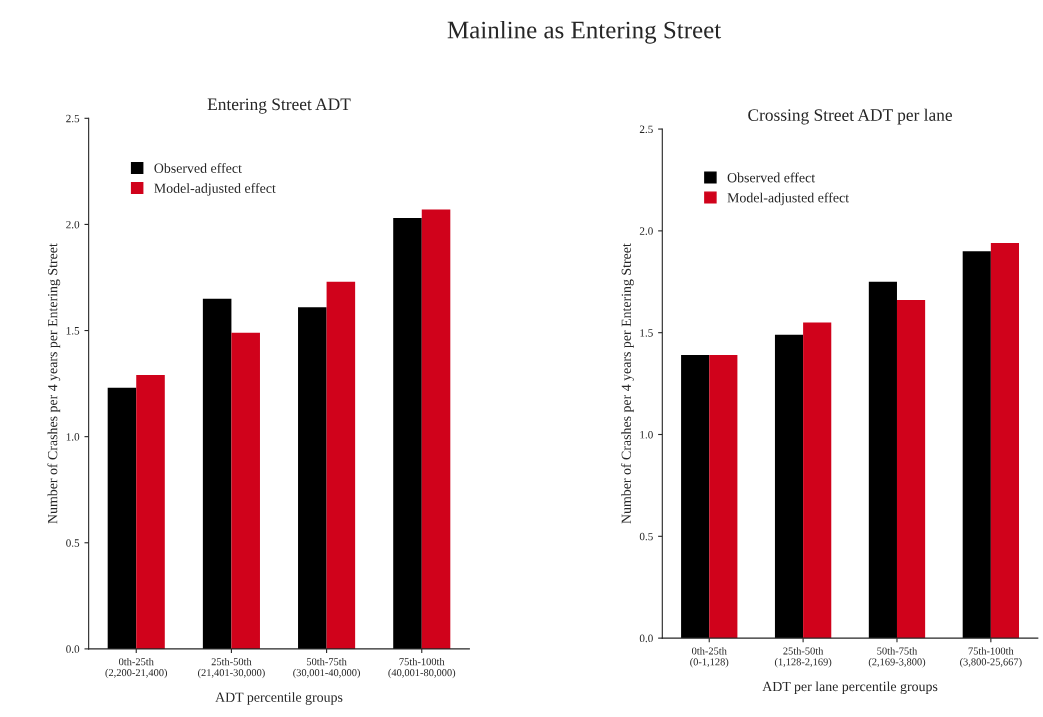 This screenshot has width=1043, height=717. What do you see at coordinates (279, 698) in the screenshot?
I see `x-axis-title: ADT percentile groups` at bounding box center [279, 698].